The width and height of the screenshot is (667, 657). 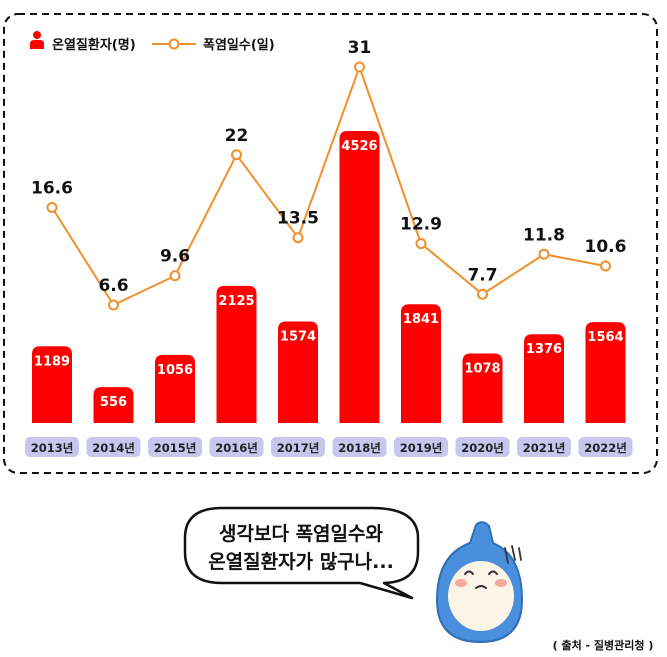 What do you see at coordinates (513, 554) in the screenshot?
I see `mascot-sweat-lines` at bounding box center [513, 554].